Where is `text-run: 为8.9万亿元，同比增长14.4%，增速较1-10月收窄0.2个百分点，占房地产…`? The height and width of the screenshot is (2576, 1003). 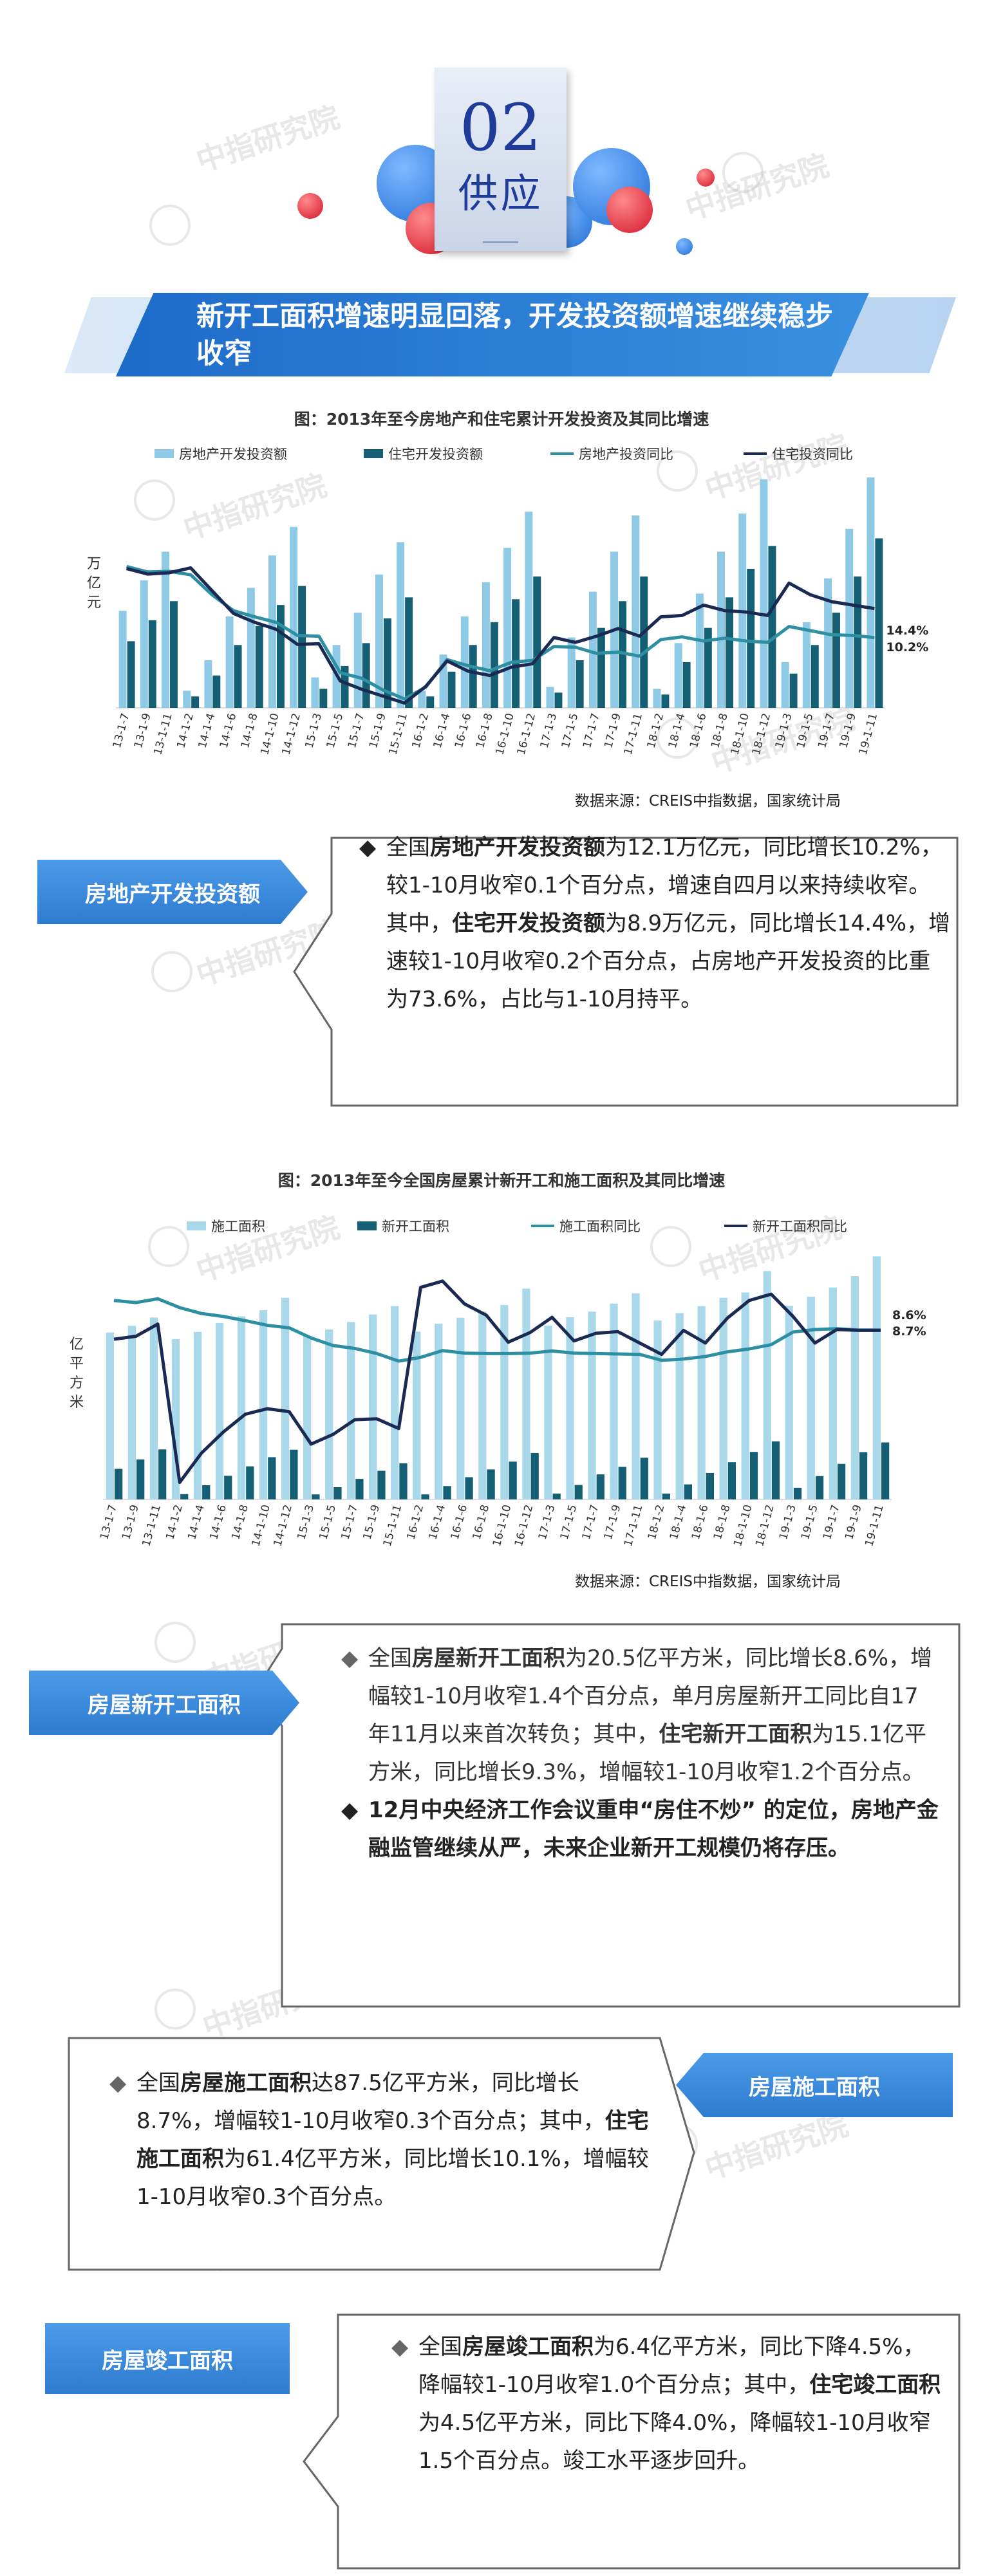
text-run: 为8.9万亿元，同比增长14.4%，增速较1-10月收窄0.2个百分点，占房地产… is located at coordinates (668, 961).